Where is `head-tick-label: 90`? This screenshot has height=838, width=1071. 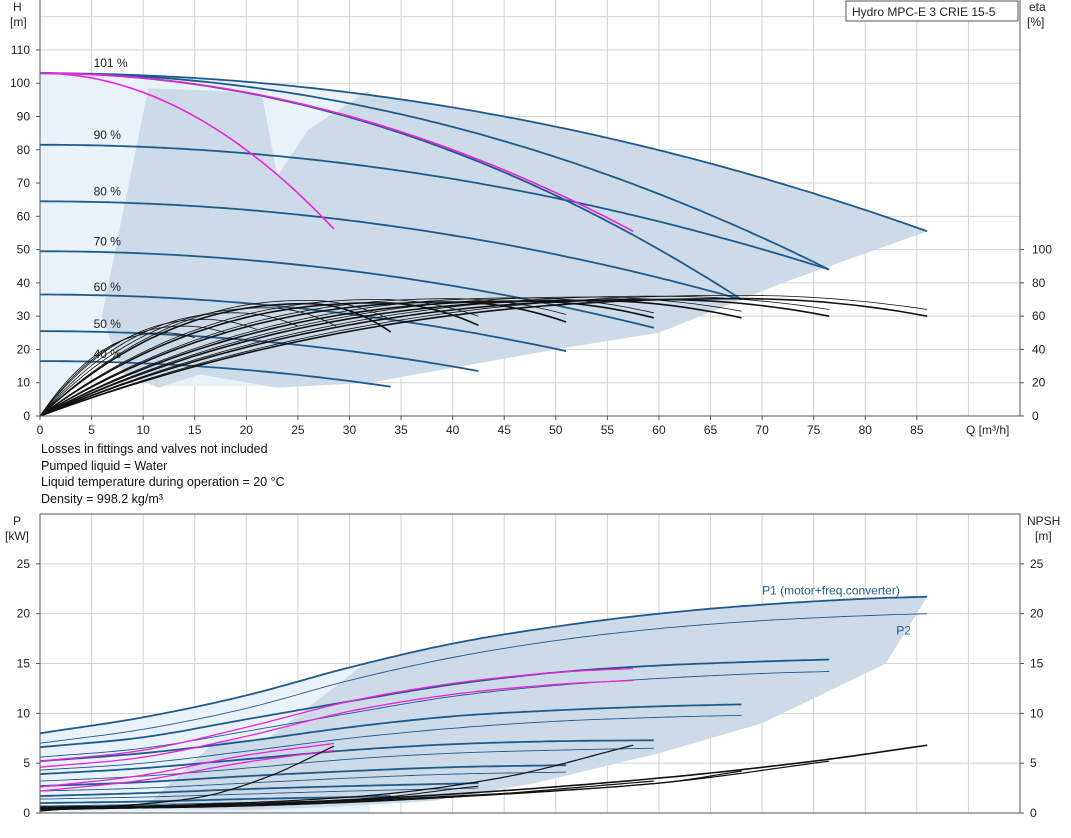 head-tick-label: 90 is located at coordinates (24, 116).